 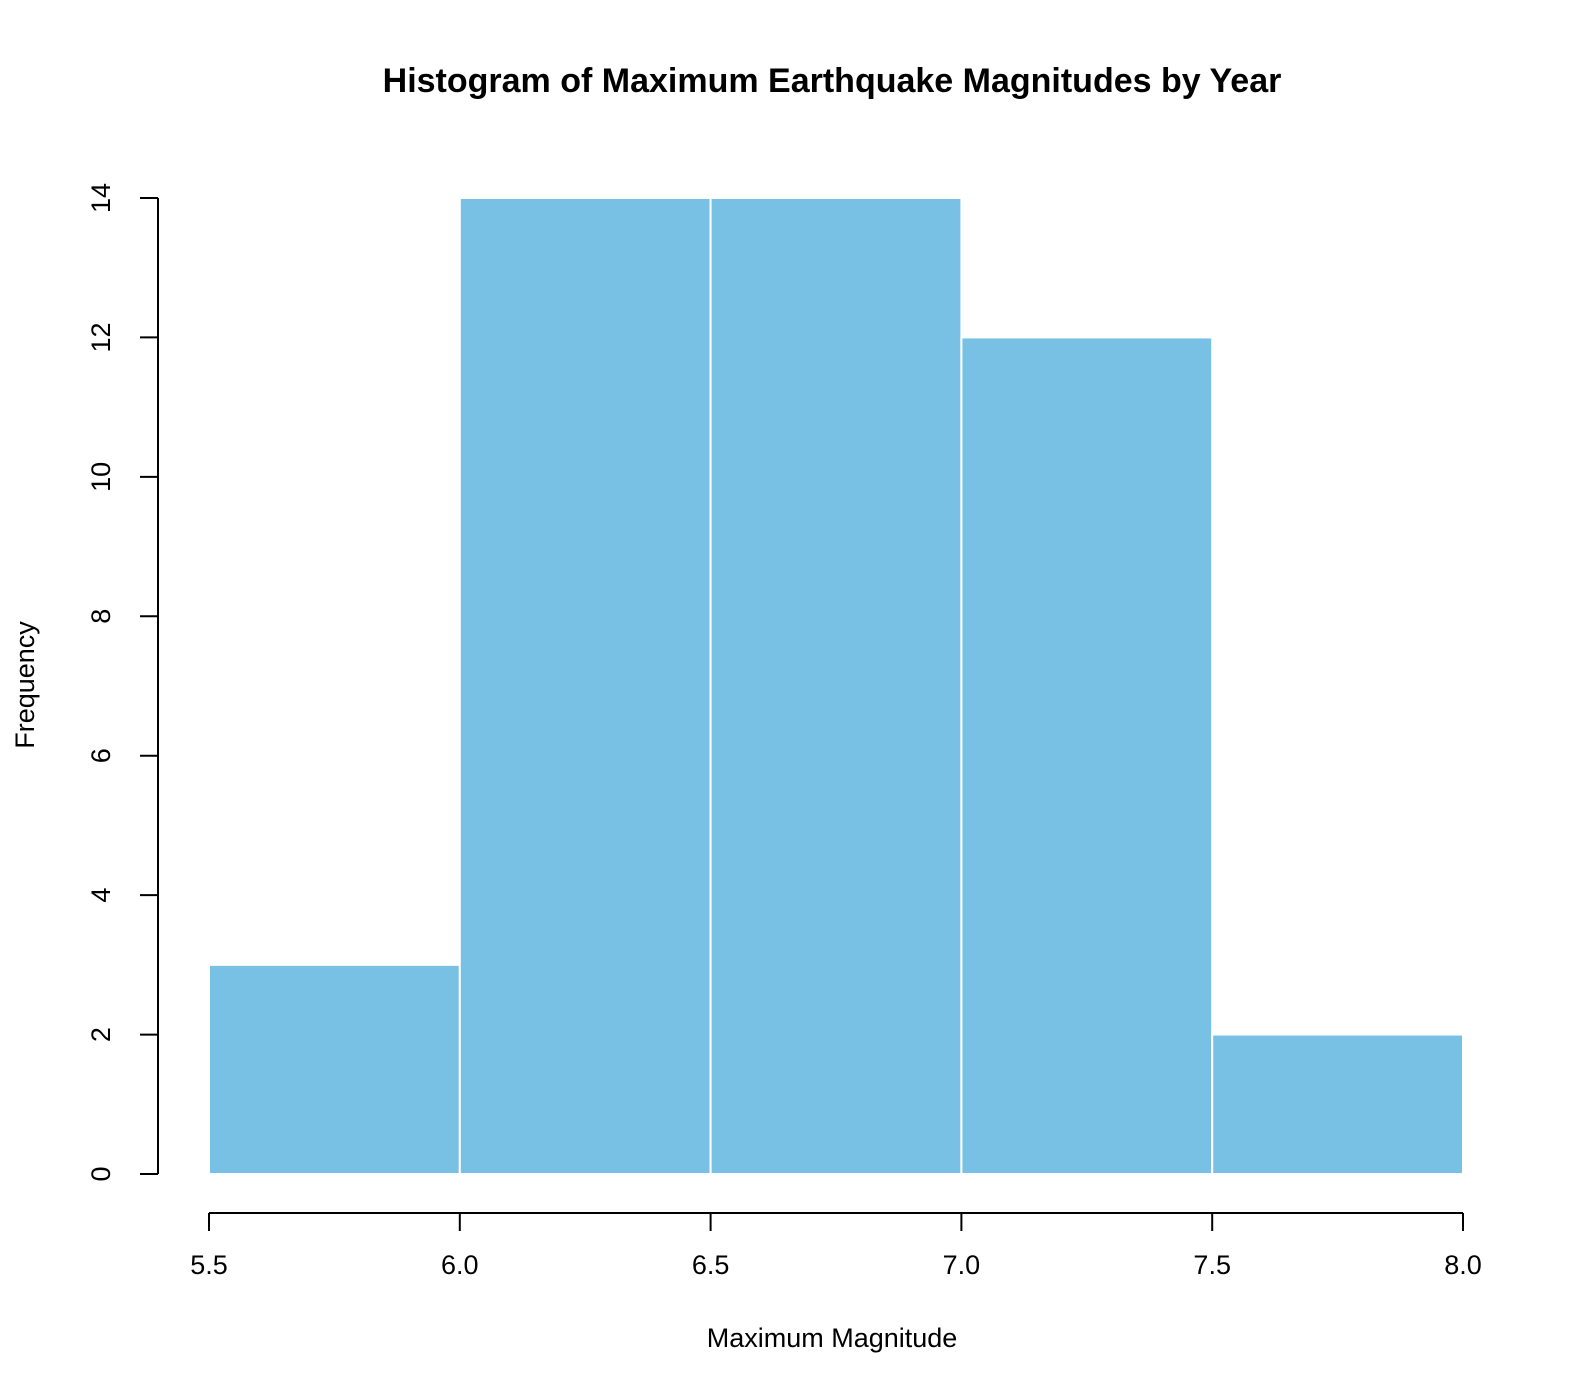 What do you see at coordinates (832, 1338) in the screenshot?
I see `x-axis-label: Maximum Magnitude` at bounding box center [832, 1338].